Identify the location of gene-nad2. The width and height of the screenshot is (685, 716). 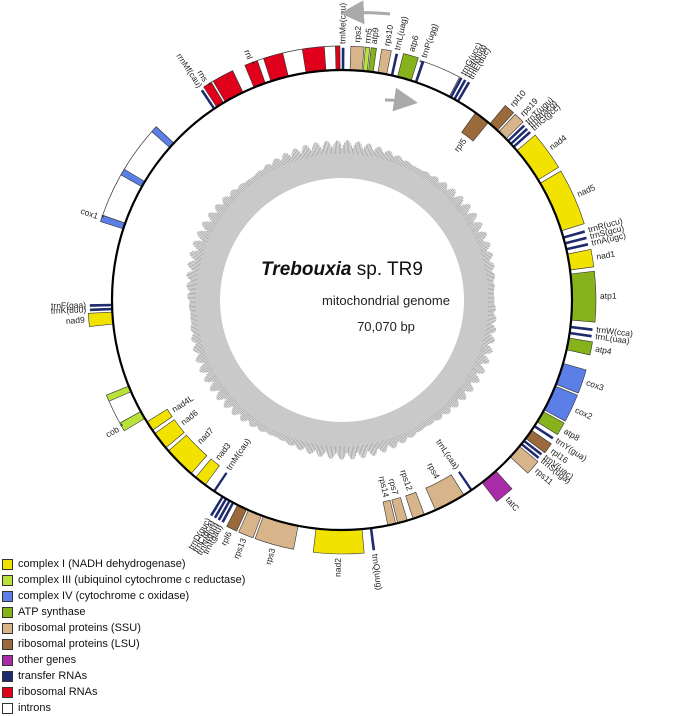
(338, 541).